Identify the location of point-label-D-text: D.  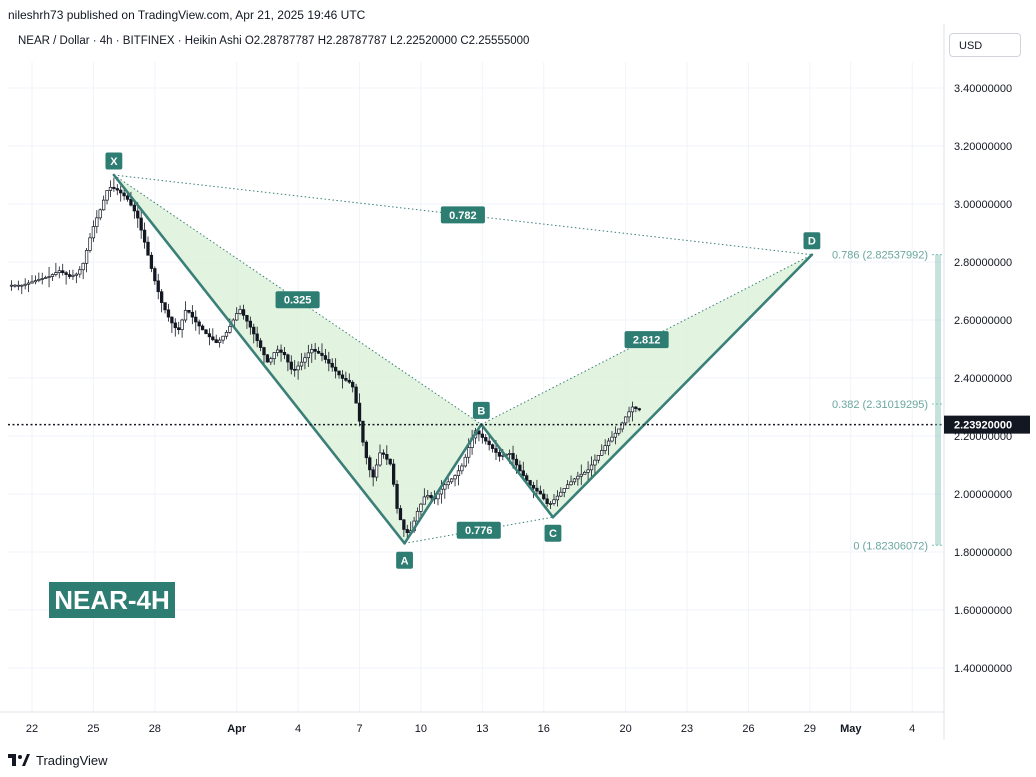
(812, 242).